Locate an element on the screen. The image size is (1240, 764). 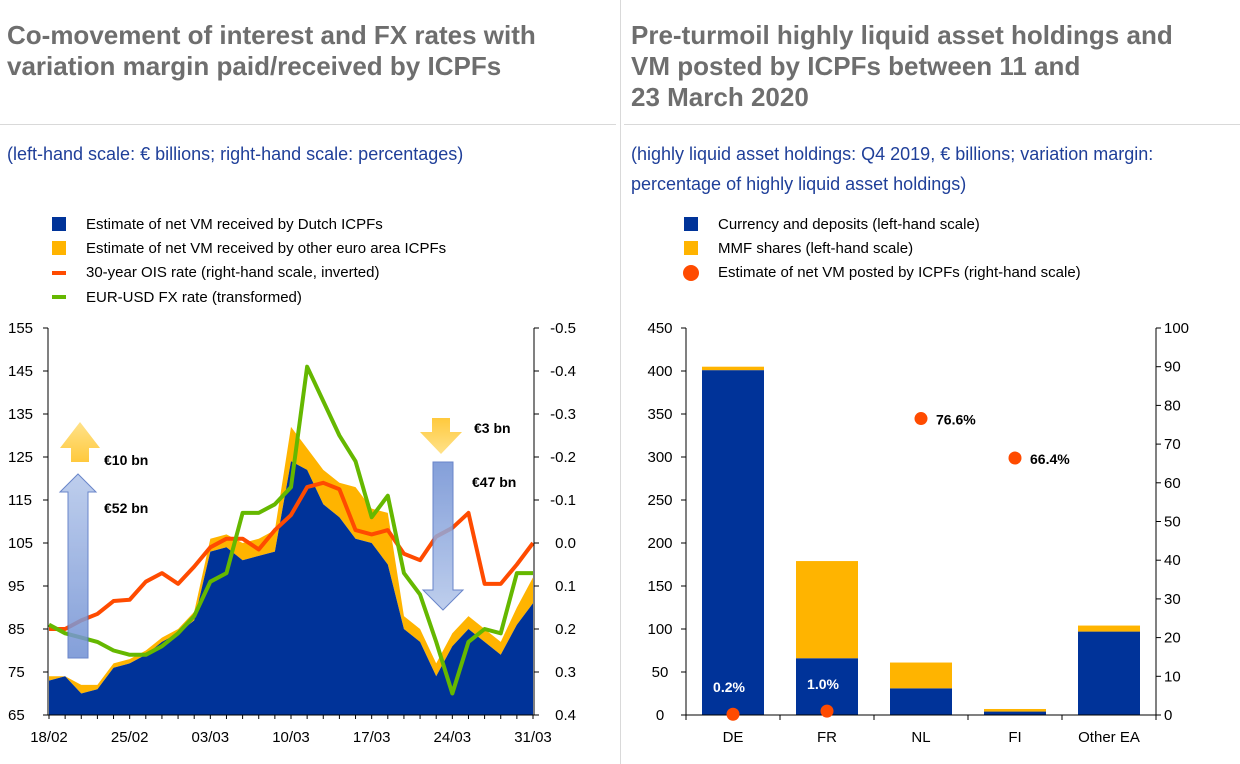
legend-swatch-currency-deposits is located at coordinates (691, 224).